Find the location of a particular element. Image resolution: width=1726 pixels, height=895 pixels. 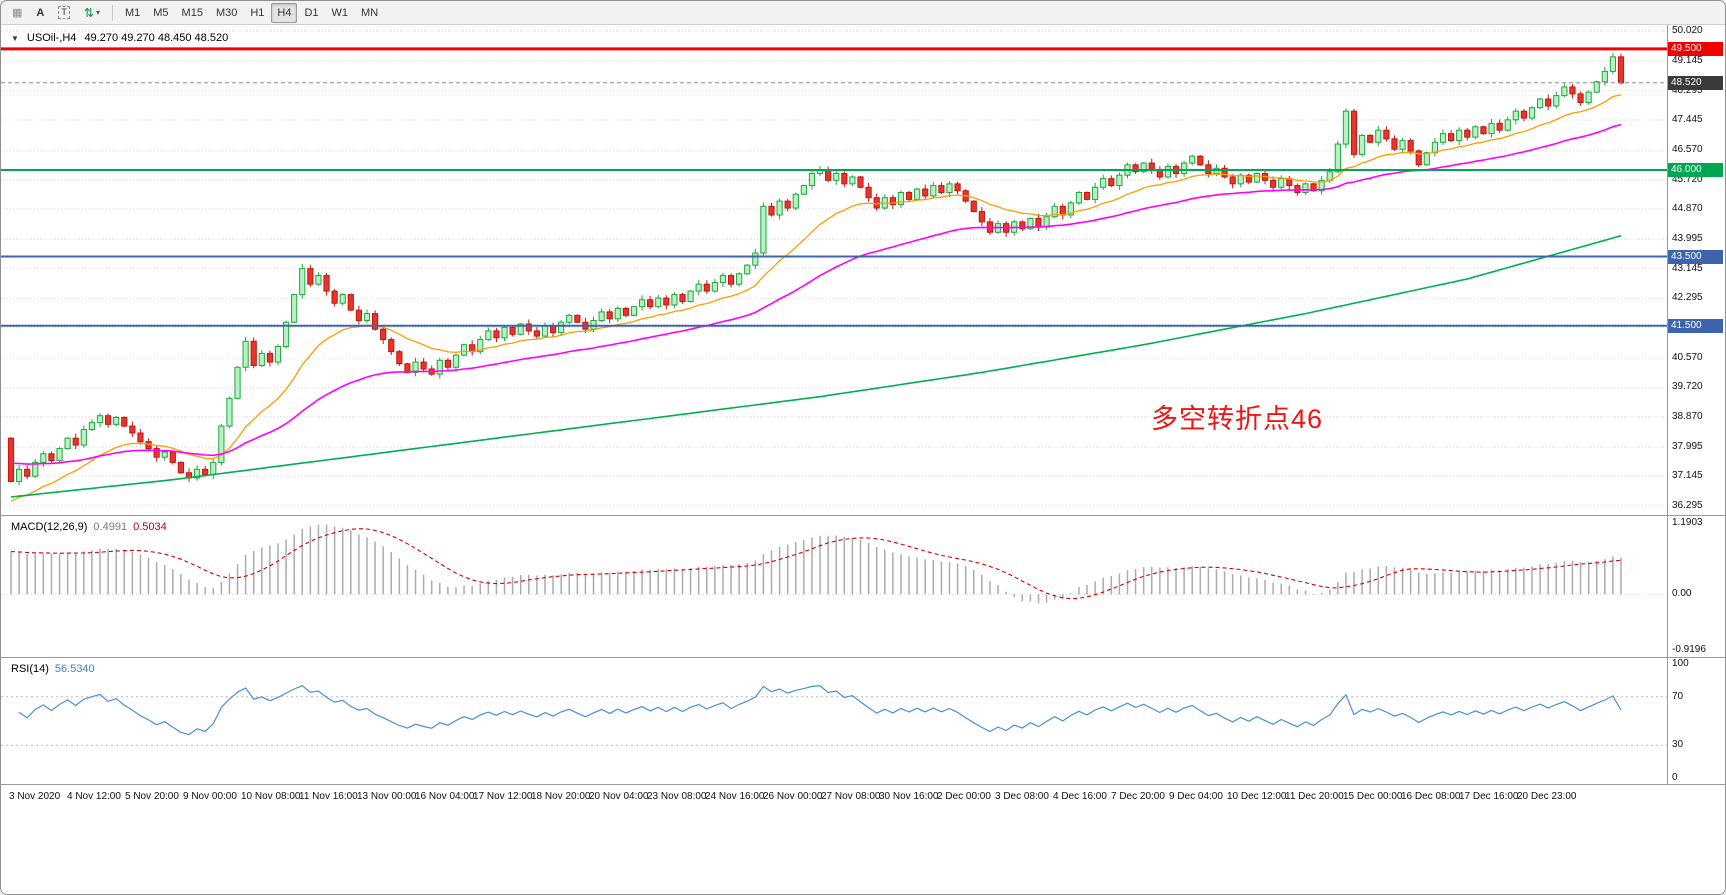

time-label: 17 Nov 12:00 is located at coordinates (503, 796).